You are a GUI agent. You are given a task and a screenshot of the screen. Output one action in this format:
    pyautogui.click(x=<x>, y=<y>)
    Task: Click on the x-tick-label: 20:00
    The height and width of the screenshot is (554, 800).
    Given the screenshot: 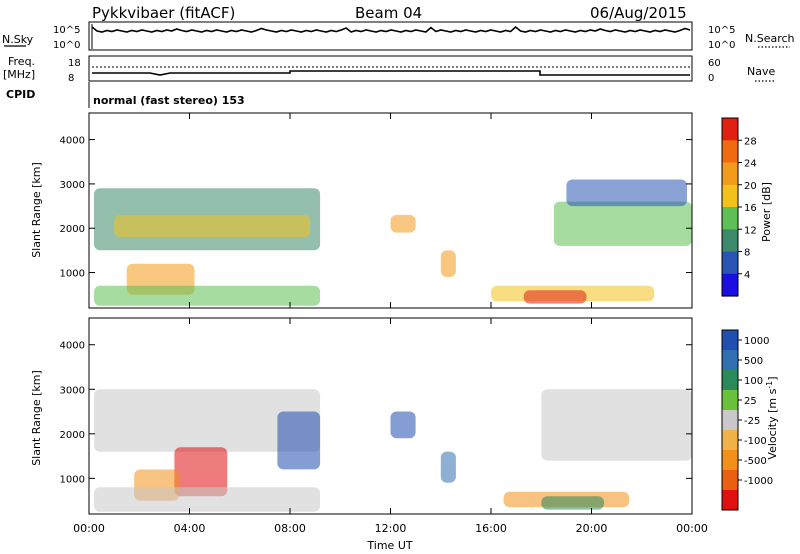 What is the action you would take?
    pyautogui.click(x=592, y=528)
    